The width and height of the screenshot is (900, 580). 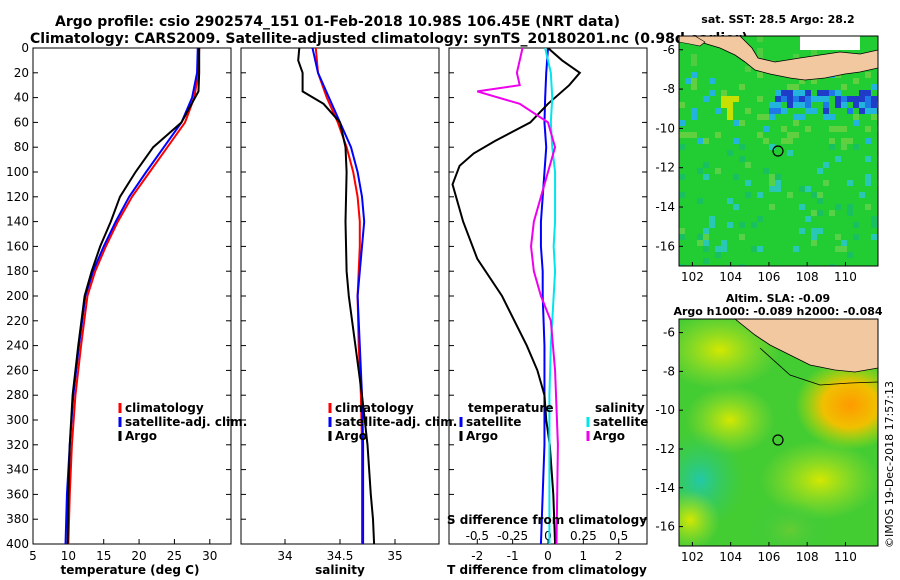 I want to click on salinity-xlabel: salinity, so click(x=340, y=570).